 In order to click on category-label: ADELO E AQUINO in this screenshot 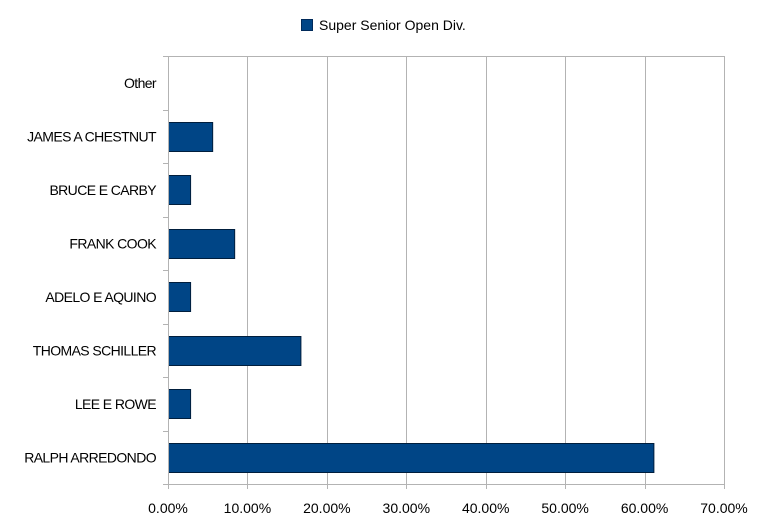, I will do `click(100, 297)`.